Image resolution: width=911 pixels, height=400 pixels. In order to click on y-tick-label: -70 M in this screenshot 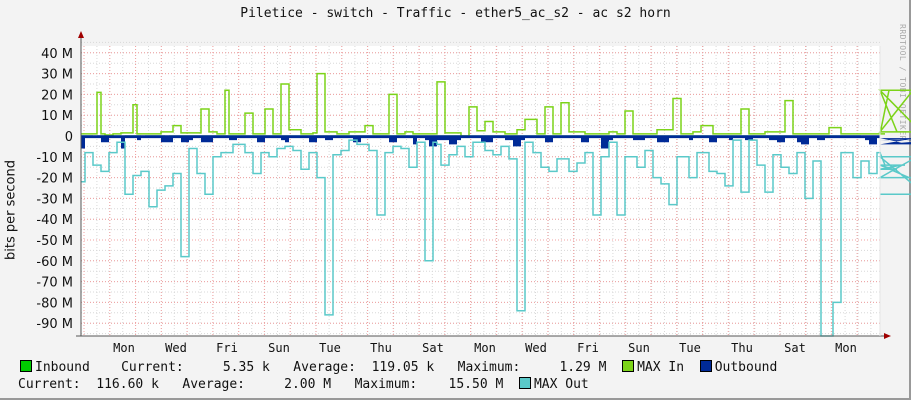, I will do `click(54, 283)`.